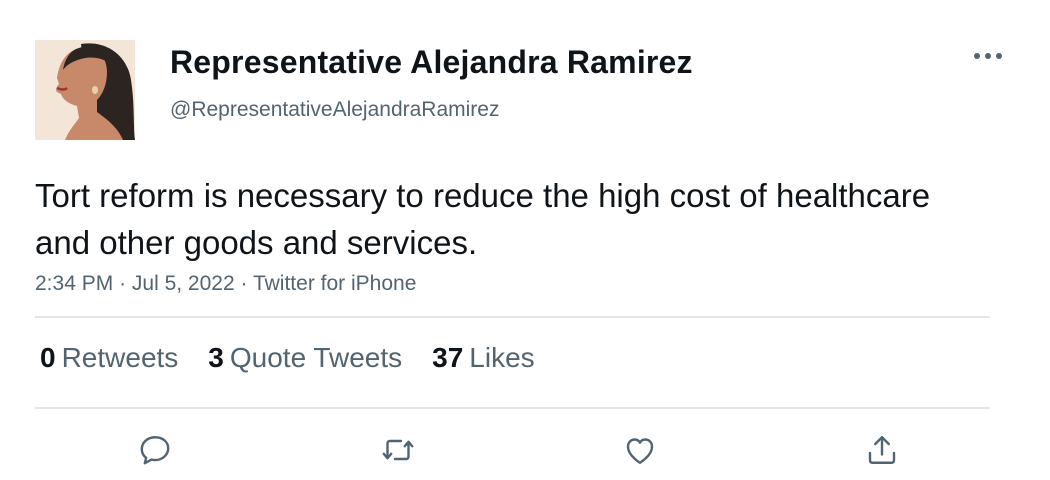  I want to click on retweets-count: 0, so click(48, 357).